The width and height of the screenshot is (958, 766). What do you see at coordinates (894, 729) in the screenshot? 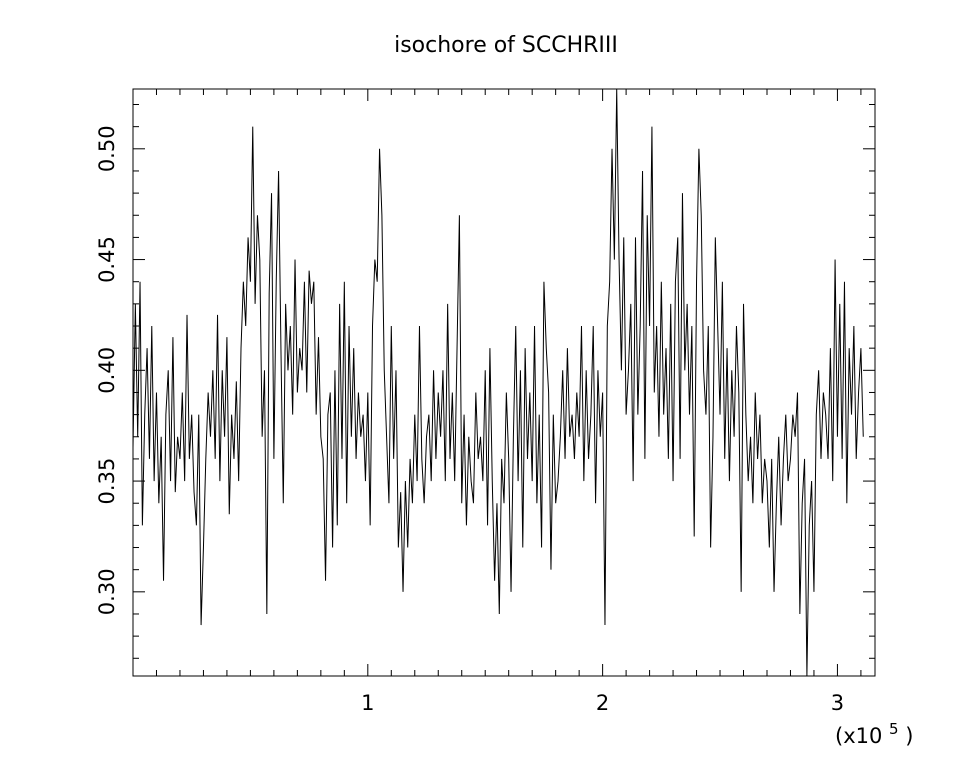
I see `x-scale-exponent: 5` at bounding box center [894, 729].